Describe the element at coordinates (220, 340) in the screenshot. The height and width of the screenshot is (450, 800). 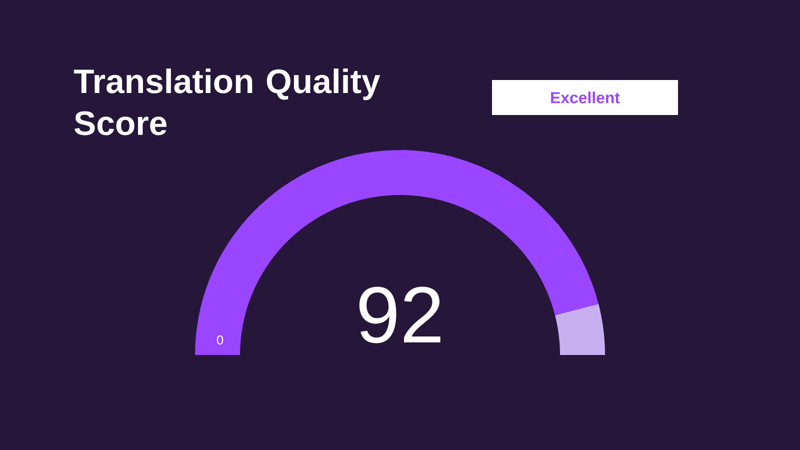
I see `text: 0` at that location.